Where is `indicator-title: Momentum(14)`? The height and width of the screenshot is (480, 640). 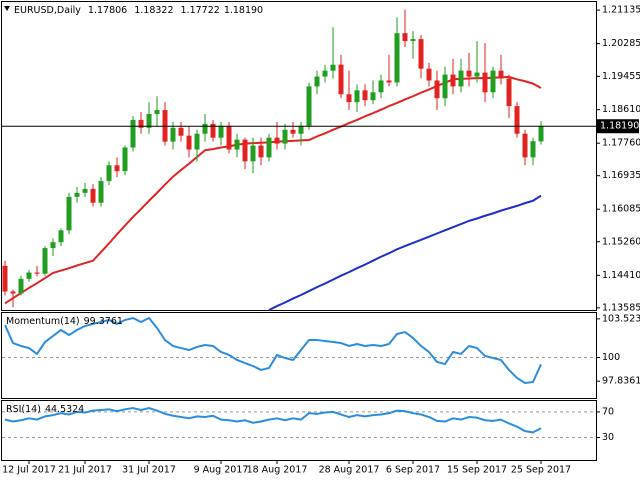 indicator-title: Momentum(14) is located at coordinates (43, 321).